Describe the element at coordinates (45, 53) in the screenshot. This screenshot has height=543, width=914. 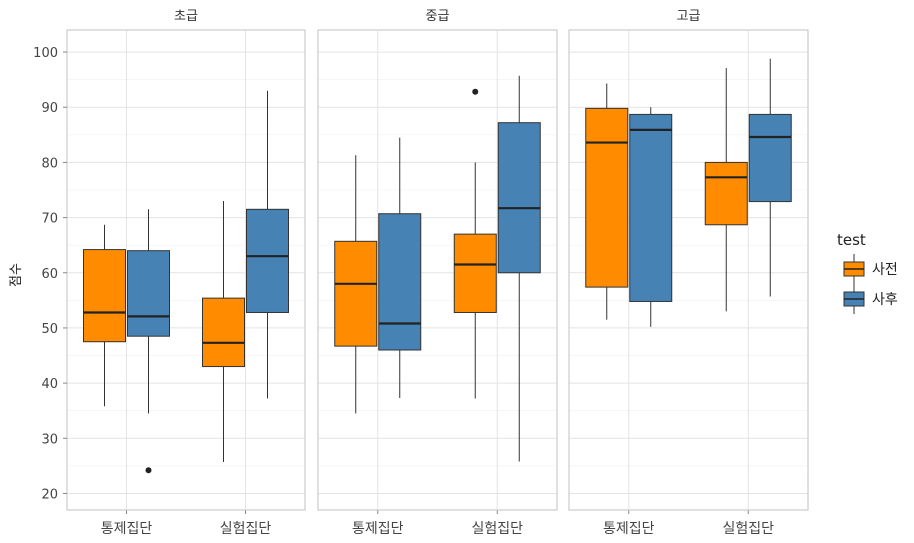
I see `y-tick-label: 100` at that location.